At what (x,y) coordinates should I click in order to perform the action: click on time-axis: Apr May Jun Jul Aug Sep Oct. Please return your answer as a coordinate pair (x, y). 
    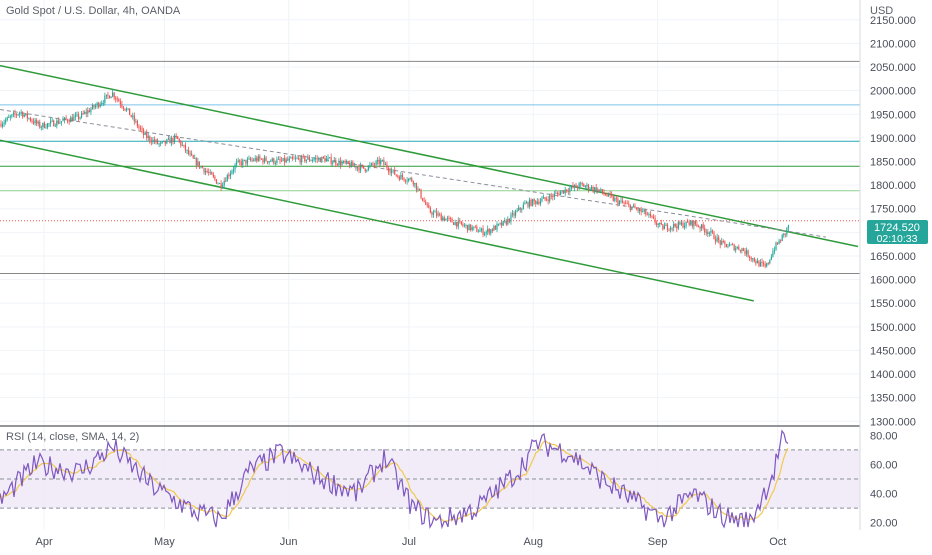
    Looking at the image, I should click on (411, 542).